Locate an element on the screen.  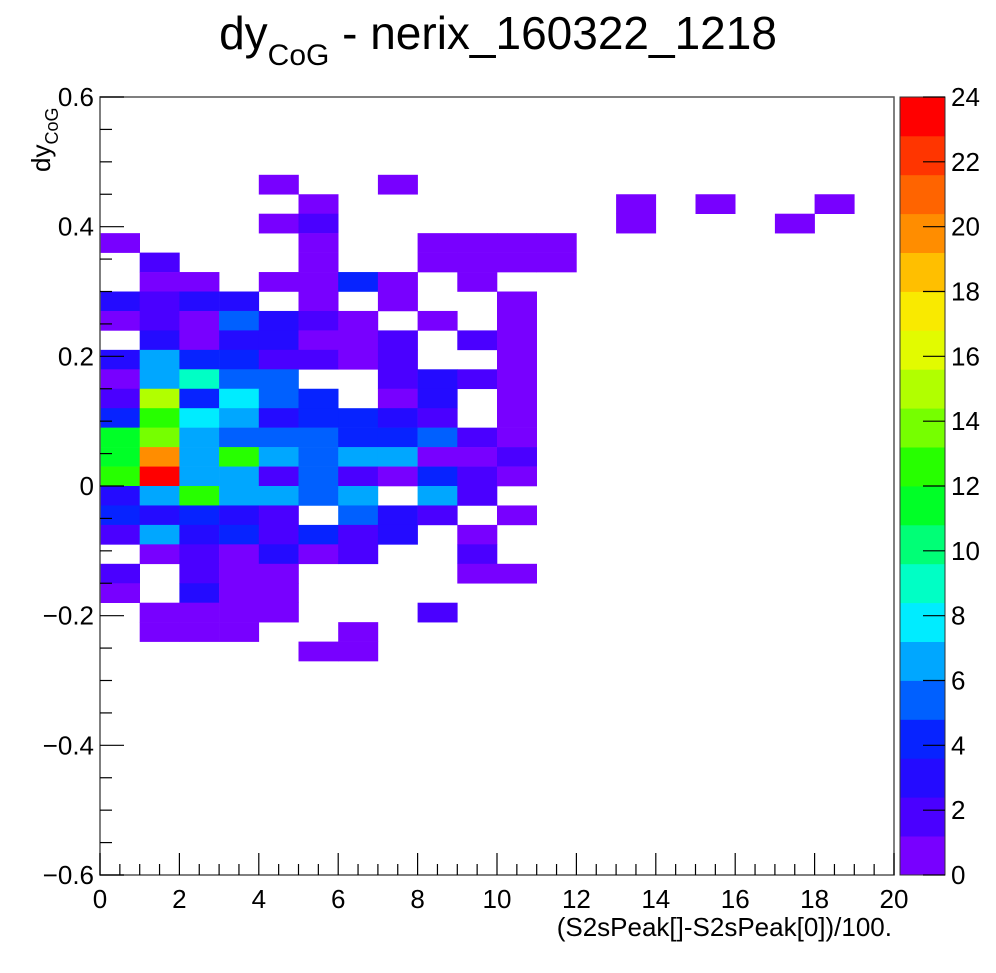
x-tick-label: 20 is located at coordinates (894, 899).